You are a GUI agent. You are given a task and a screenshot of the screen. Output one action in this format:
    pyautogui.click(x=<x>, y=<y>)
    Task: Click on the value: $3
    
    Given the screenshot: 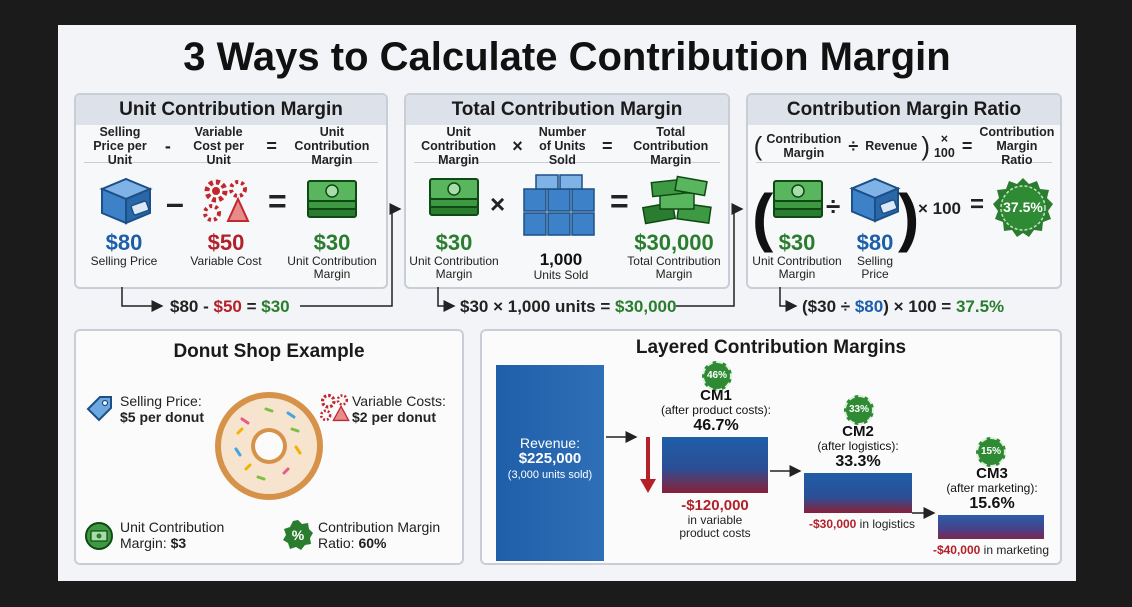 What is the action you would take?
    pyautogui.click(x=178, y=543)
    